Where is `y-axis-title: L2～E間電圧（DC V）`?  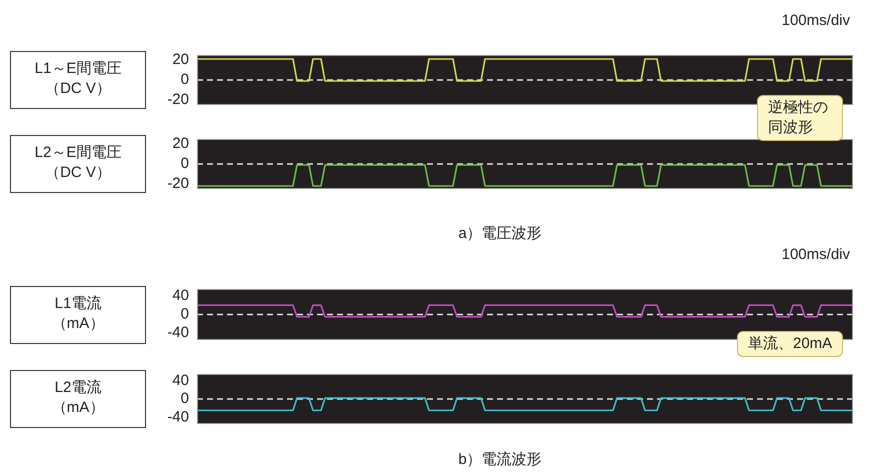
y-axis-title: L2～E間電圧（DC V） is located at coordinates (78, 163).